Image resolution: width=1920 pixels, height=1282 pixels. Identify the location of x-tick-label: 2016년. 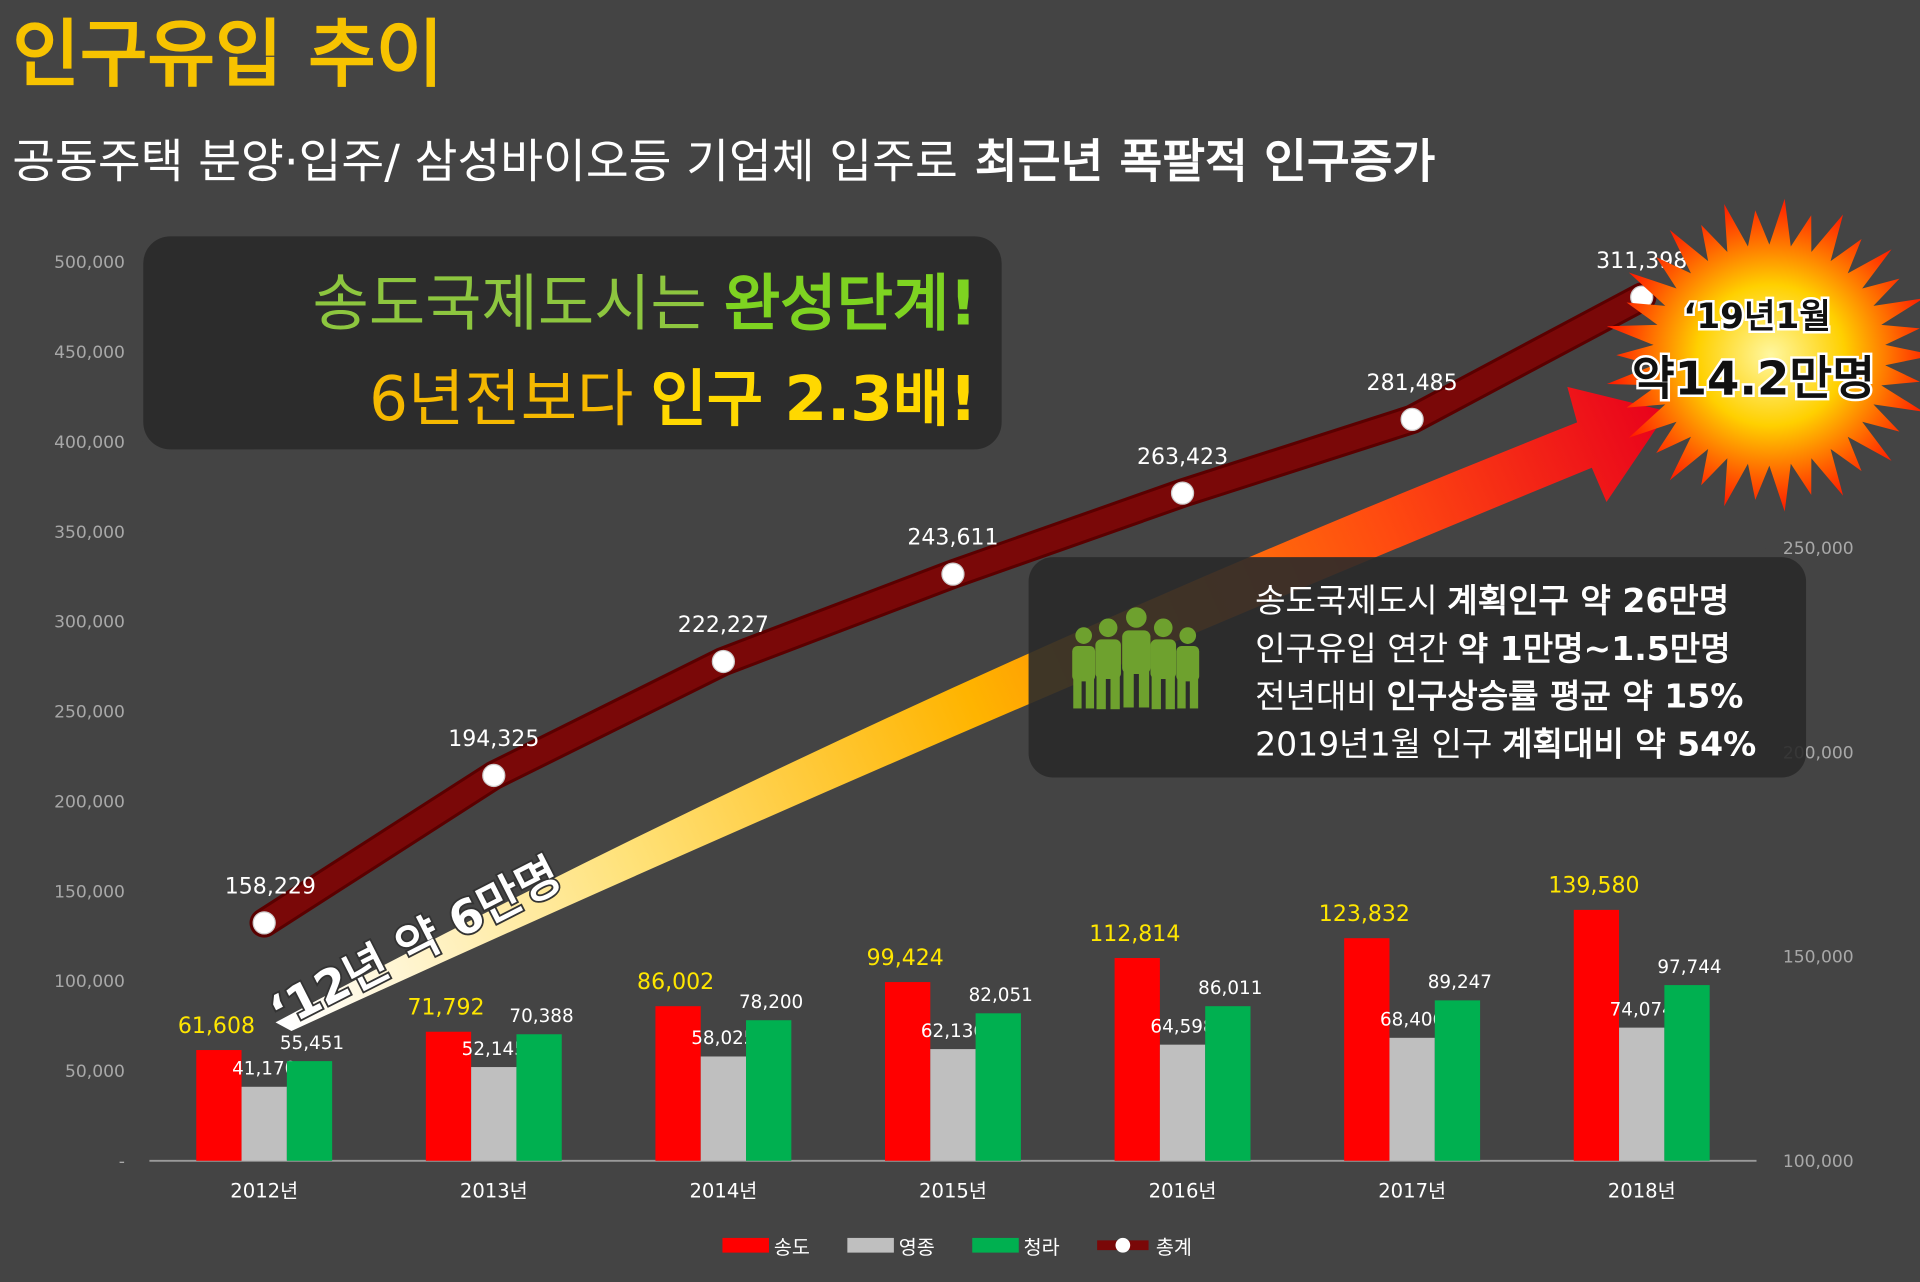
(1183, 1191).